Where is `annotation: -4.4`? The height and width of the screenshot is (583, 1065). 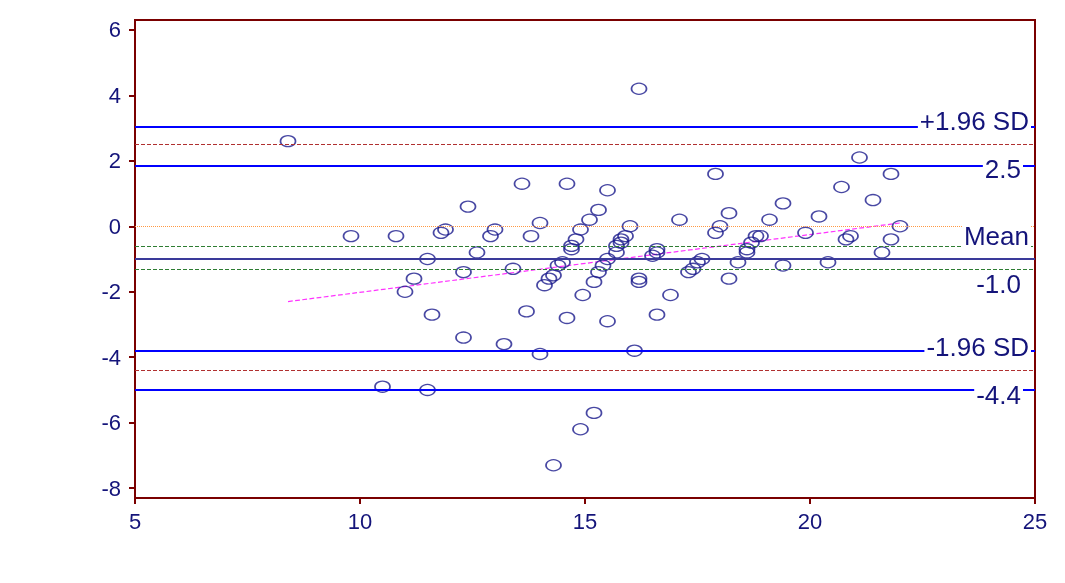 annotation: -4.4 is located at coordinates (998, 395).